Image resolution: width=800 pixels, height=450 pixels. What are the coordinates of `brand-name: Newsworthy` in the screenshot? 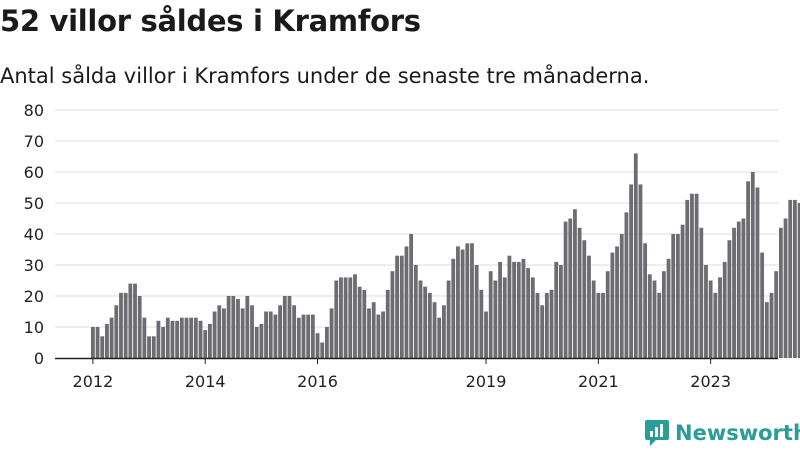 It's located at (737, 433).